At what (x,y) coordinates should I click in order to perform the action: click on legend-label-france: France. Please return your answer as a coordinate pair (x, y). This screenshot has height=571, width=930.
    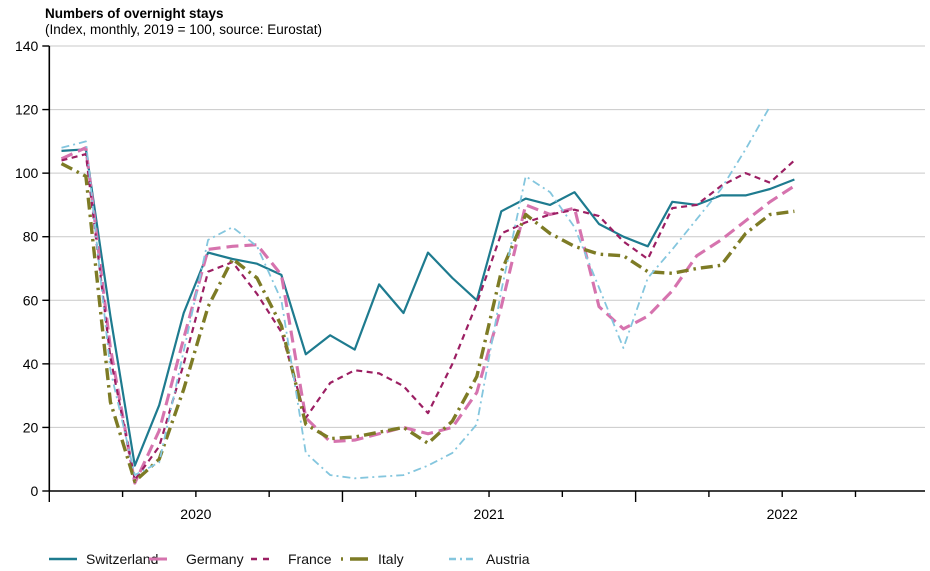
    Looking at the image, I should click on (310, 559).